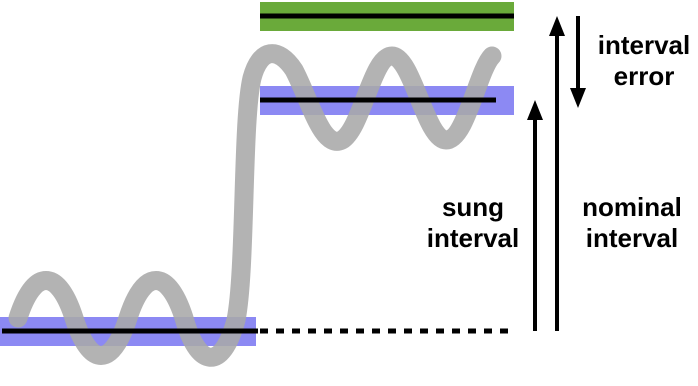 The width and height of the screenshot is (698, 386). Describe the element at coordinates (632, 238) in the screenshot. I see `nominal-interval-label-line-2: interval` at that location.